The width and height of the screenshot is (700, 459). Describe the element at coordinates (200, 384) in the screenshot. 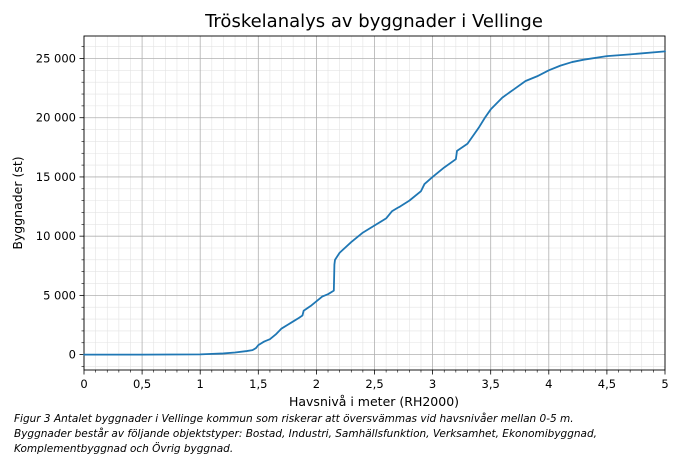

I see `x-tick-label: 1` at that location.